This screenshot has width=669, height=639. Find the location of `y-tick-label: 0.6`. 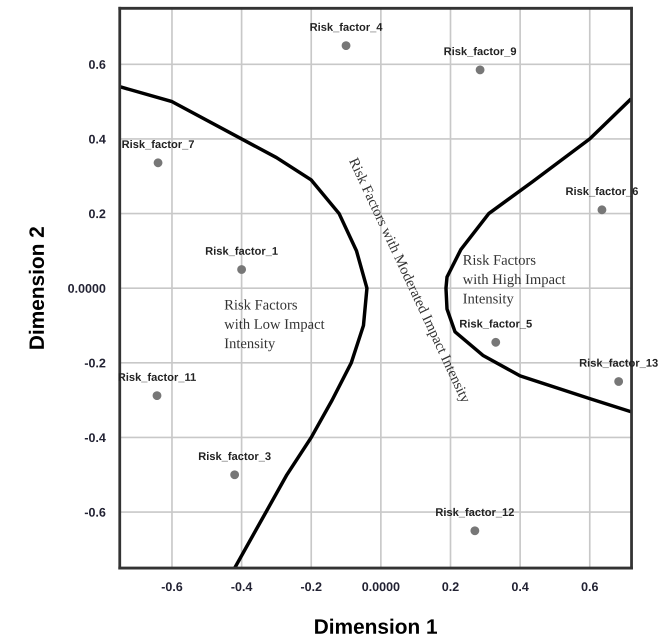

y-tick-label: 0.6 is located at coordinates (97, 64).